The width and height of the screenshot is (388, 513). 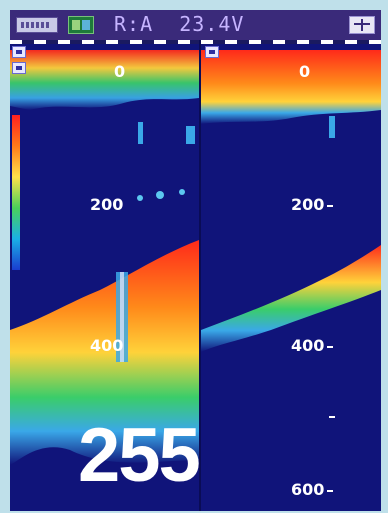 What do you see at coordinates (212, 52) in the screenshot?
I see `range-indicator-icon-right` at bounding box center [212, 52].